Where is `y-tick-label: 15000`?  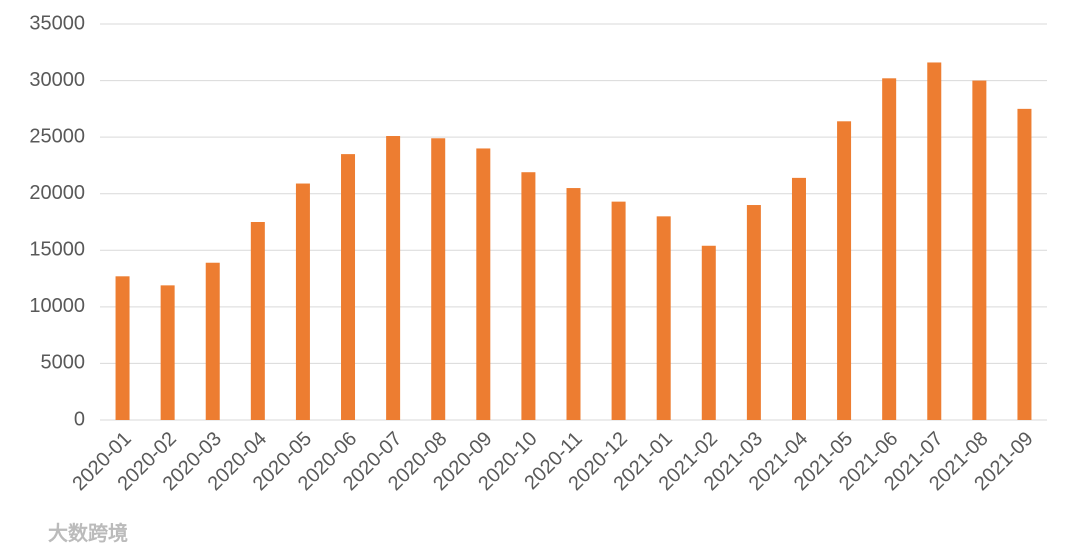 y-tick-label: 15000 is located at coordinates (57, 250).